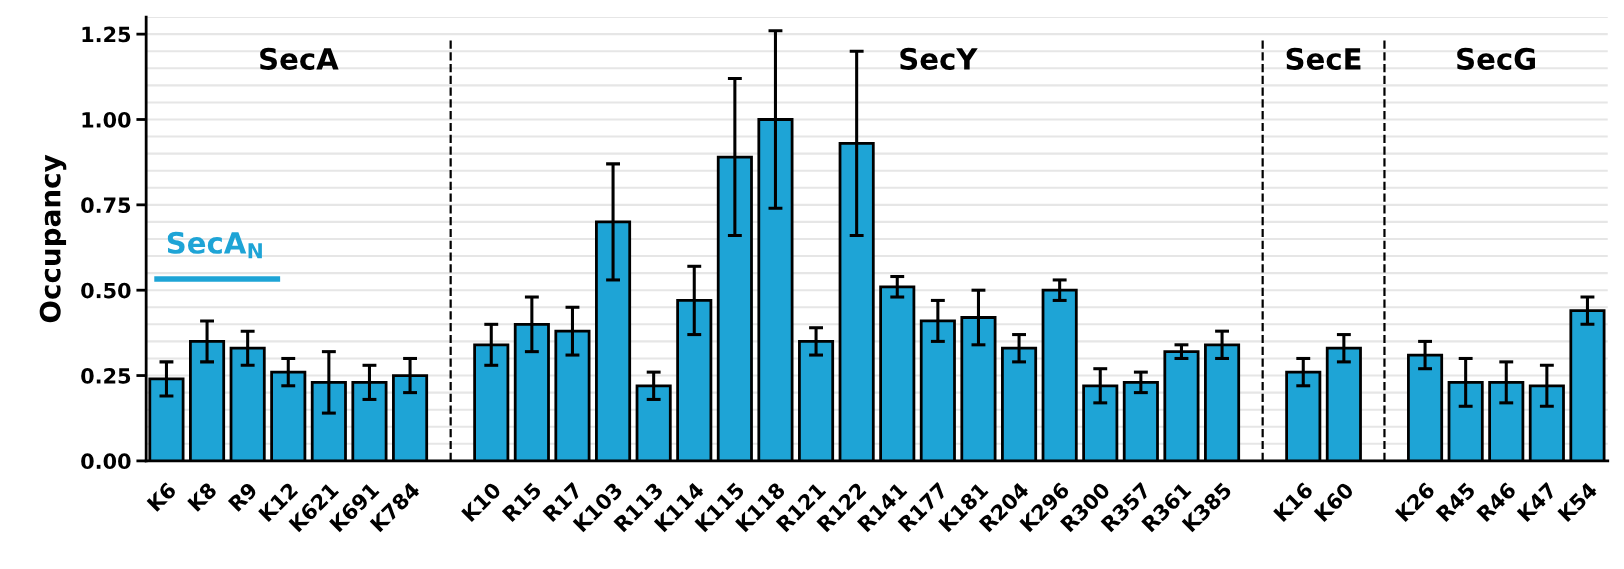  I want to click on y-tick-label: 1.25, so click(106, 34).